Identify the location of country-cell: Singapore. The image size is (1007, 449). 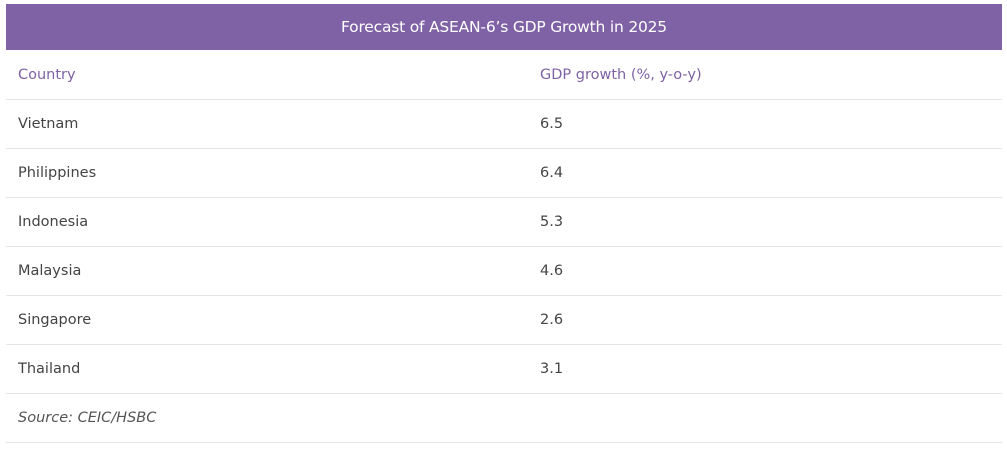
(55, 320).